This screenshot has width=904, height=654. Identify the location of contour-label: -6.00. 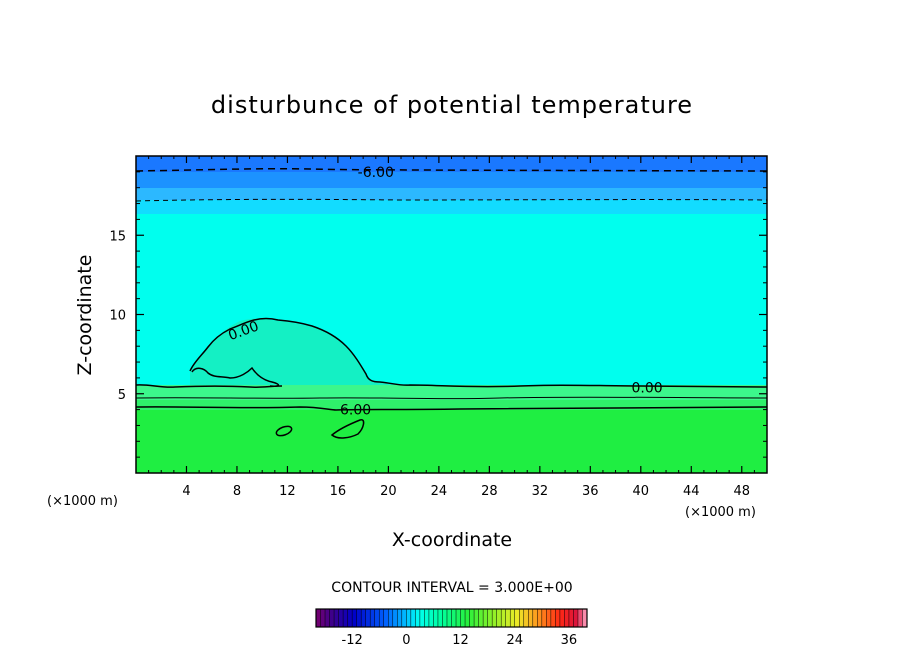
(376, 173).